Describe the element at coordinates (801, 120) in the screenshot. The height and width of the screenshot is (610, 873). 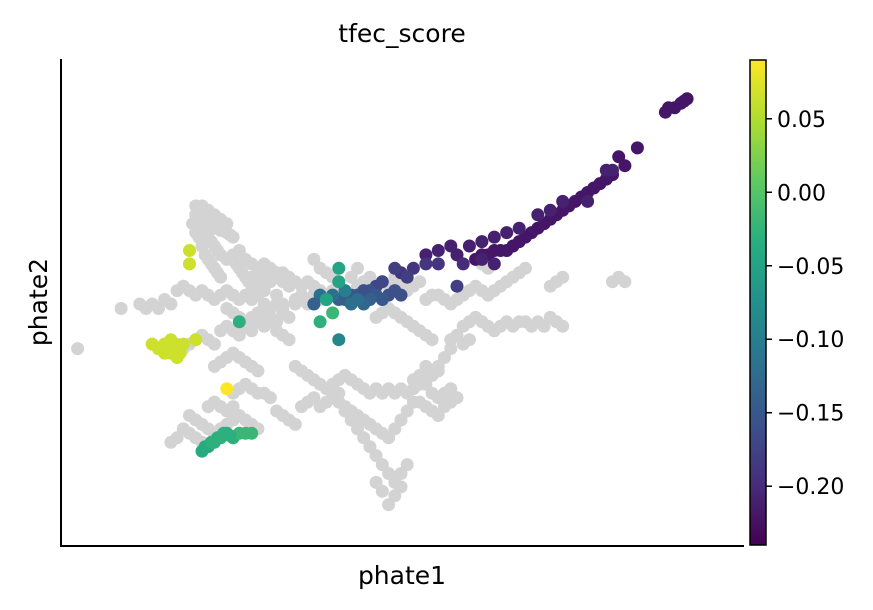
I see `colorbar-tick-label: 0.05` at that location.